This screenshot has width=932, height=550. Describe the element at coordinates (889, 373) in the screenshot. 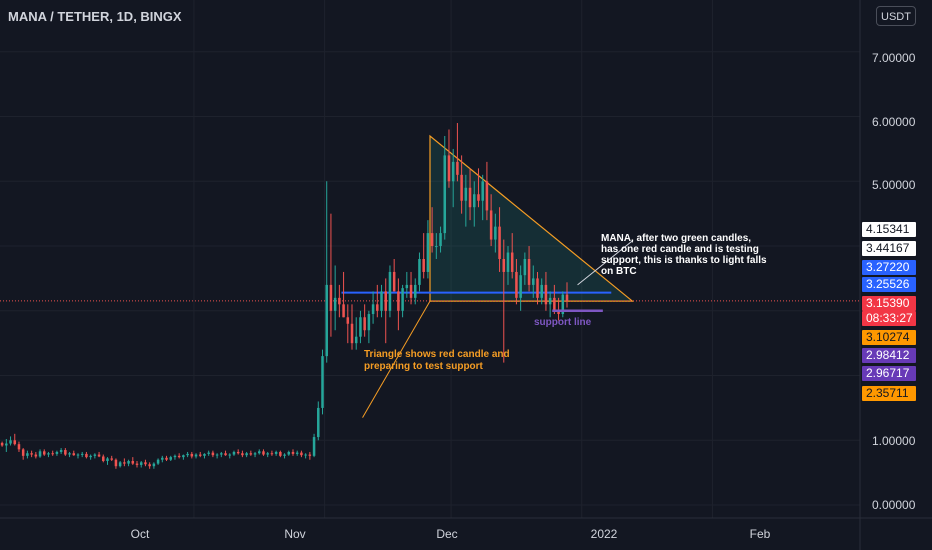

I see `price-label: 2.96717` at that location.